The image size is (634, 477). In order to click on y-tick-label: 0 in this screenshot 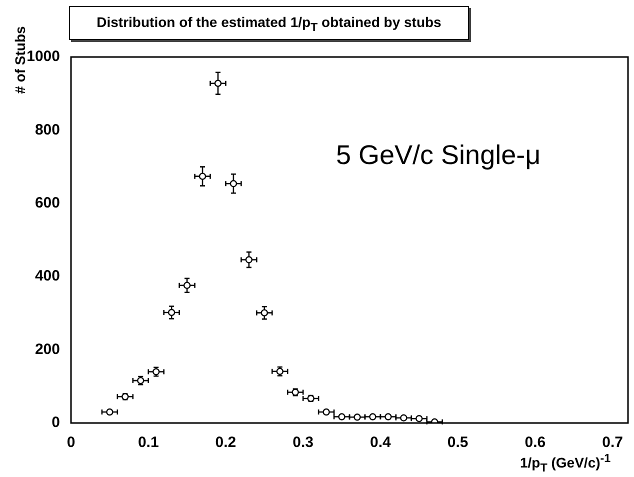, I will do `click(56, 423)`.